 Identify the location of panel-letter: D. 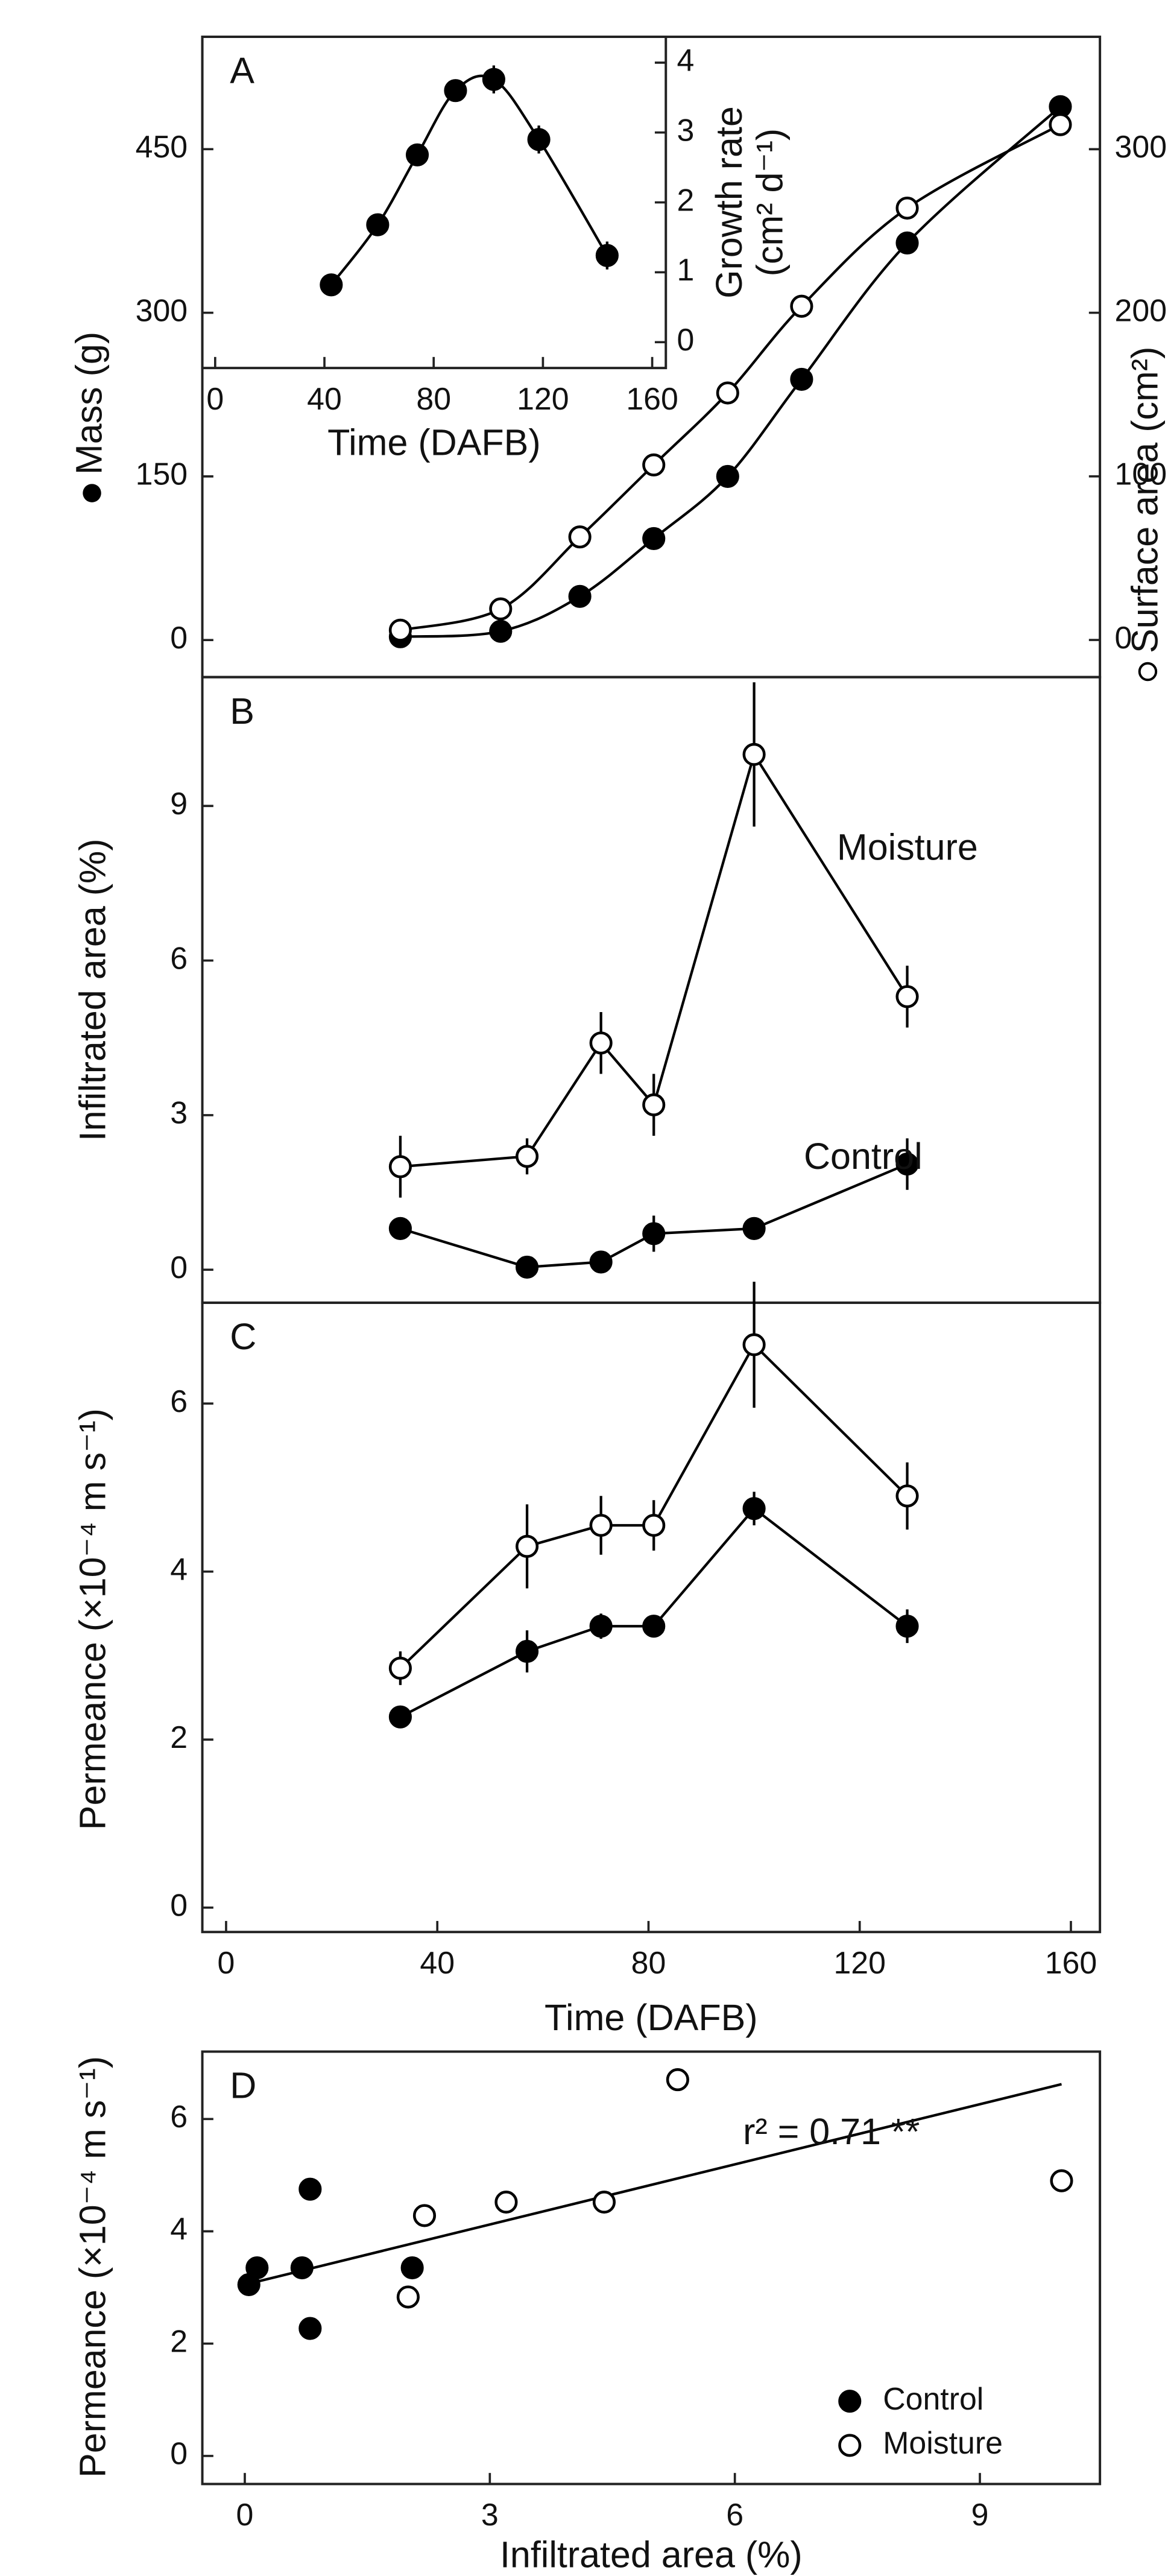
(243, 2085).